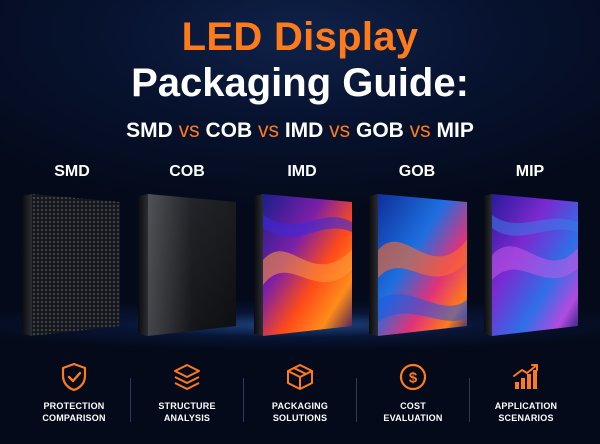 Image resolution: width=600 pixels, height=444 pixels. What do you see at coordinates (304, 130) in the screenshot?
I see `subtitle-part: IMD` at bounding box center [304, 130].